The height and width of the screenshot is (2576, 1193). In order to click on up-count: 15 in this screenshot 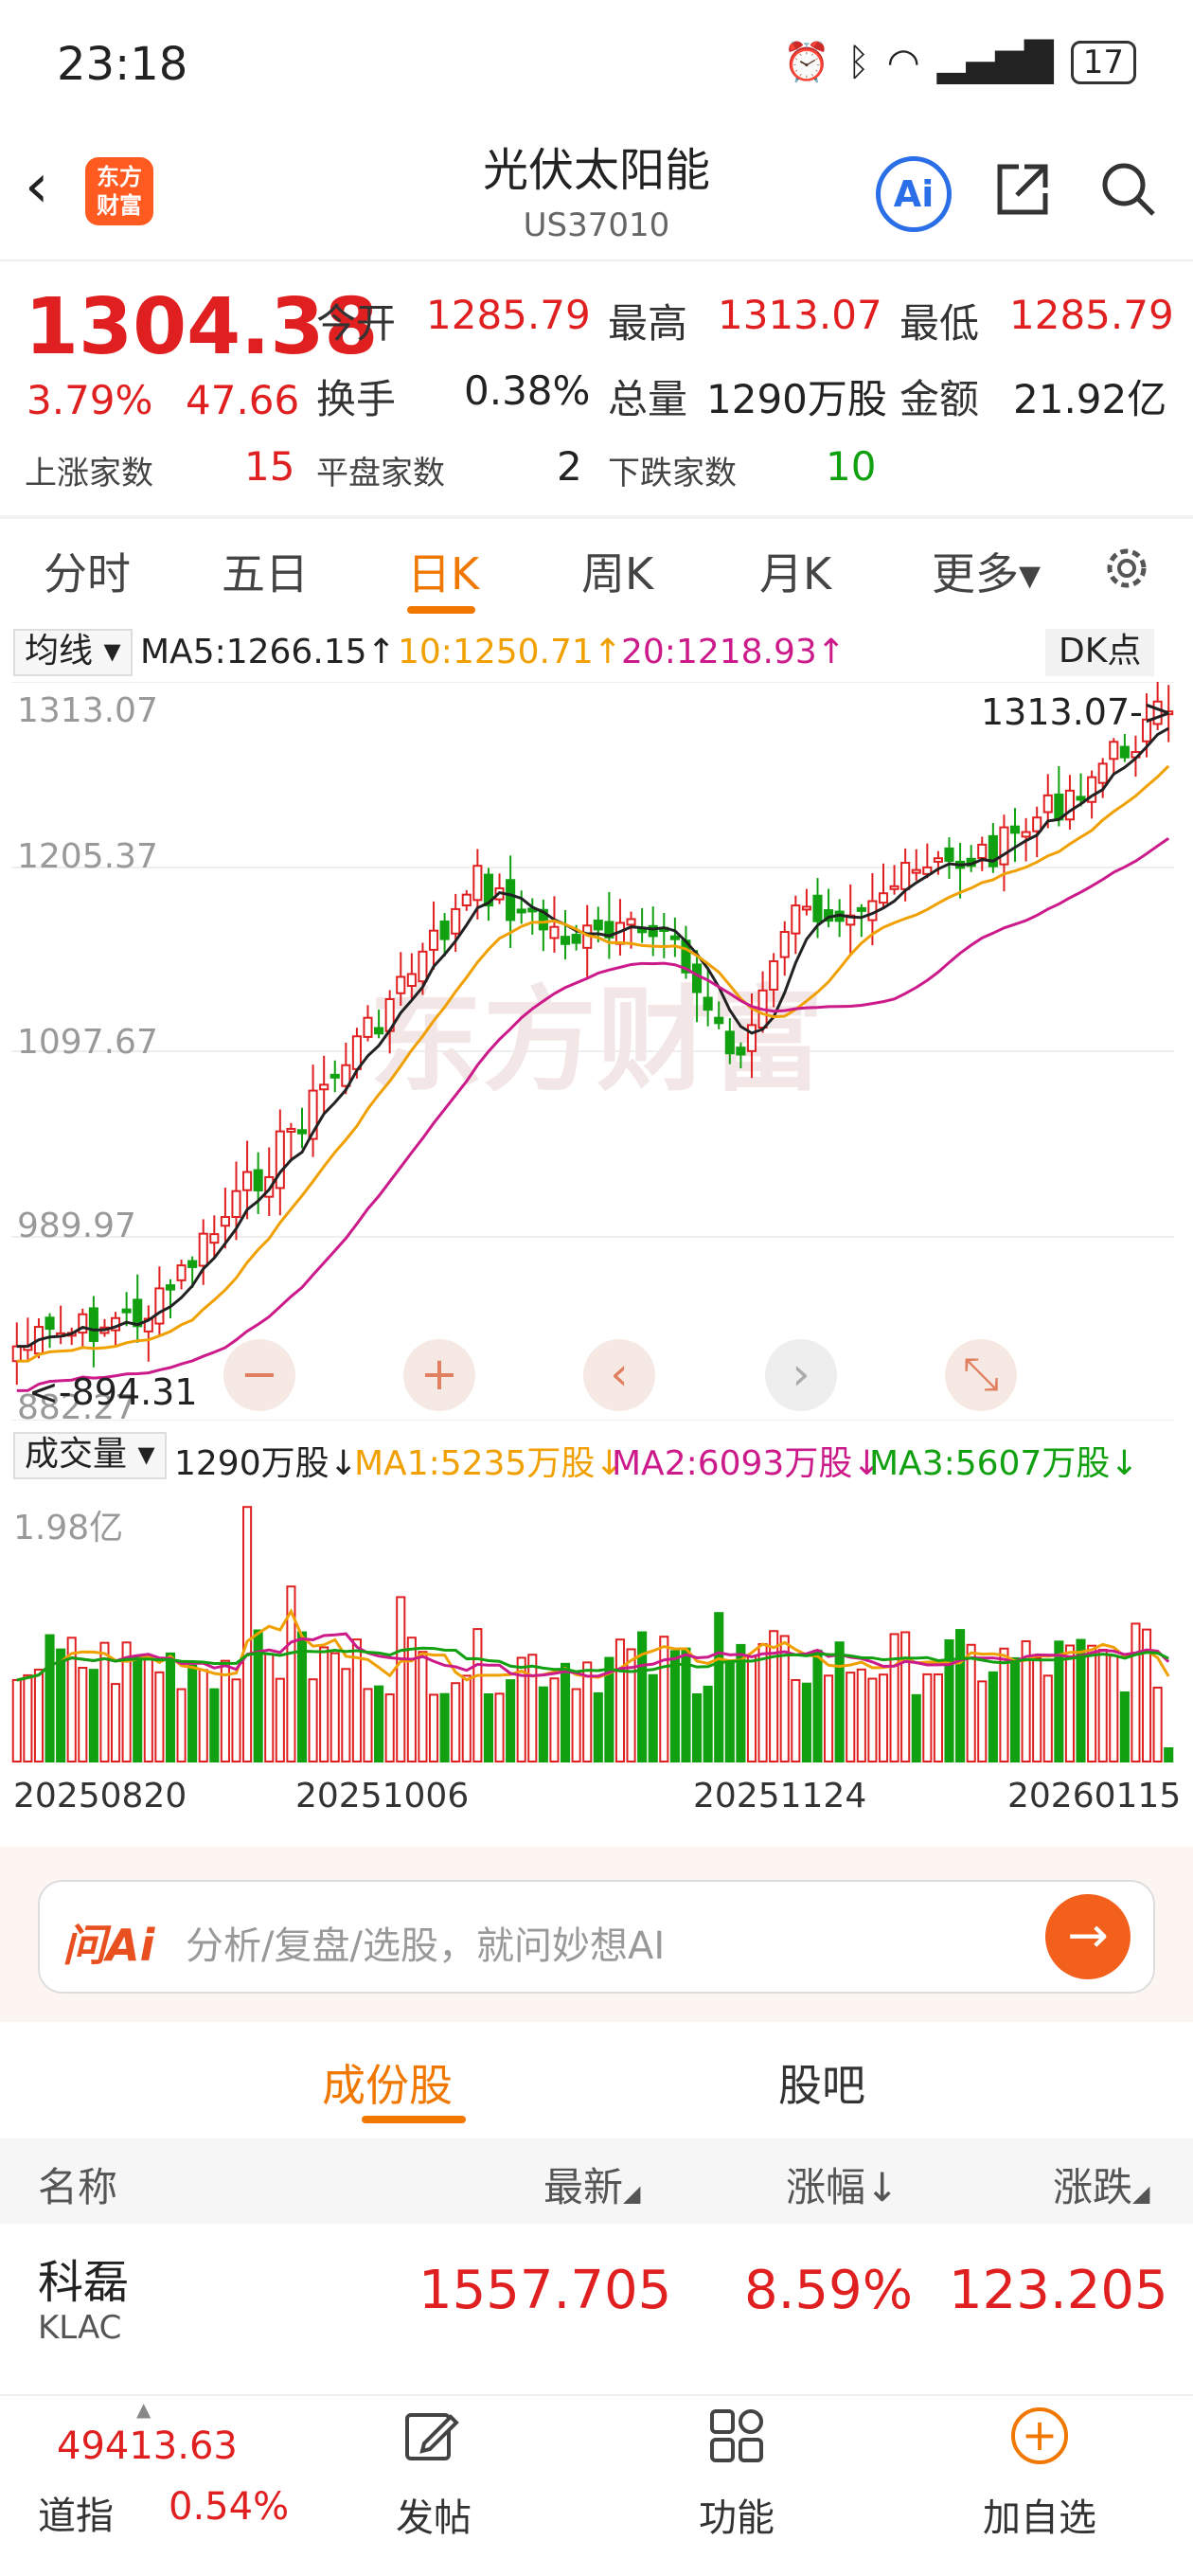, I will do `click(269, 466)`.